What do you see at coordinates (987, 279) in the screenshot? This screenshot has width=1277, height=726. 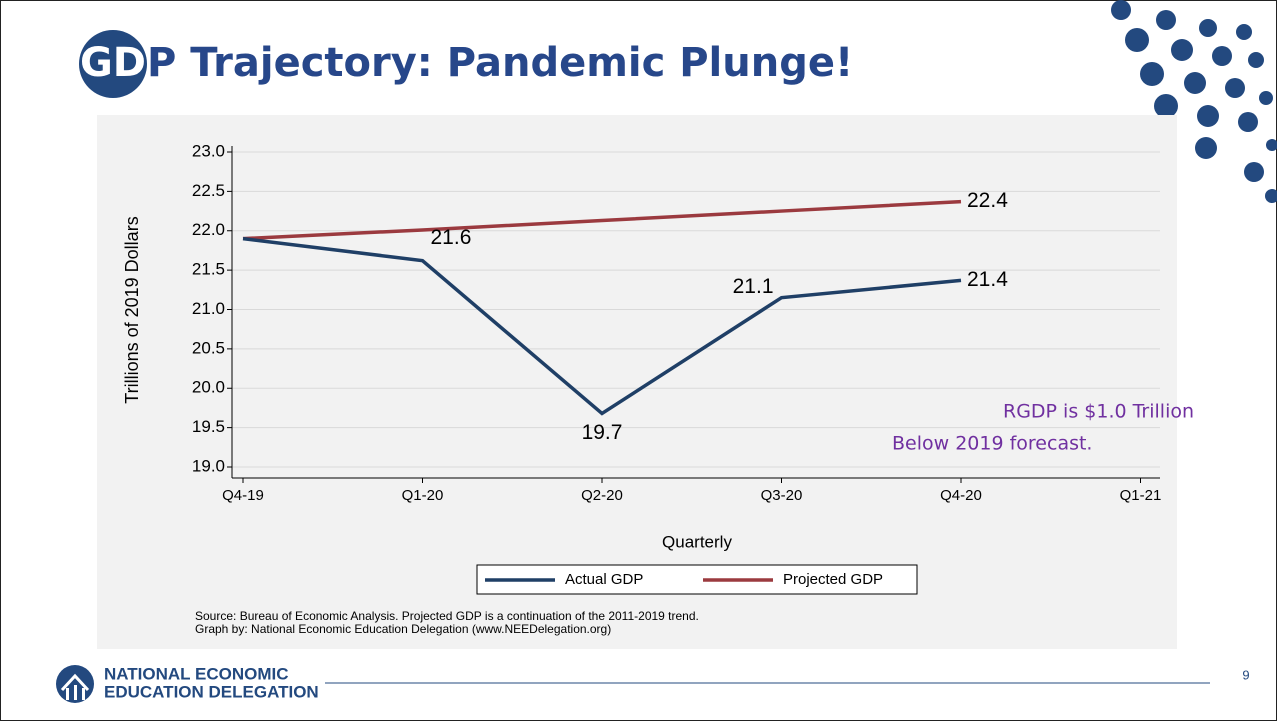 I see `data-label: 21.4` at bounding box center [987, 279].